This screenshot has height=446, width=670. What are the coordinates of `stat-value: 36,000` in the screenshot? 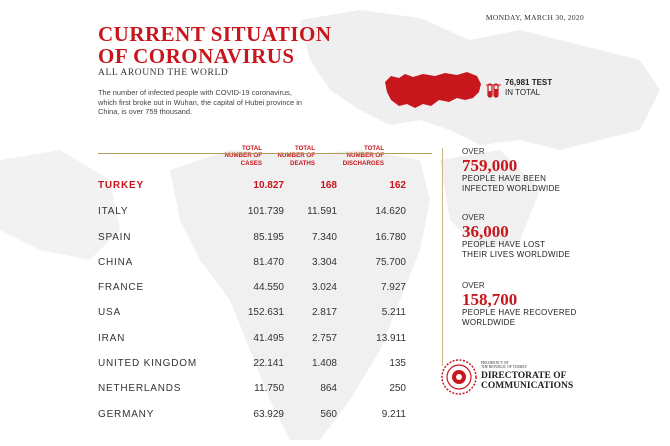 It's located at (485, 231).